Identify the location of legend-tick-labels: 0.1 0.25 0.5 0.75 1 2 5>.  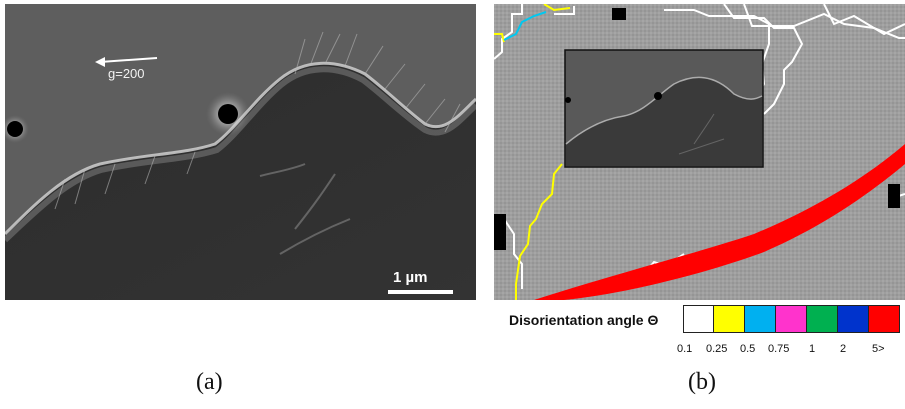
(784, 351).